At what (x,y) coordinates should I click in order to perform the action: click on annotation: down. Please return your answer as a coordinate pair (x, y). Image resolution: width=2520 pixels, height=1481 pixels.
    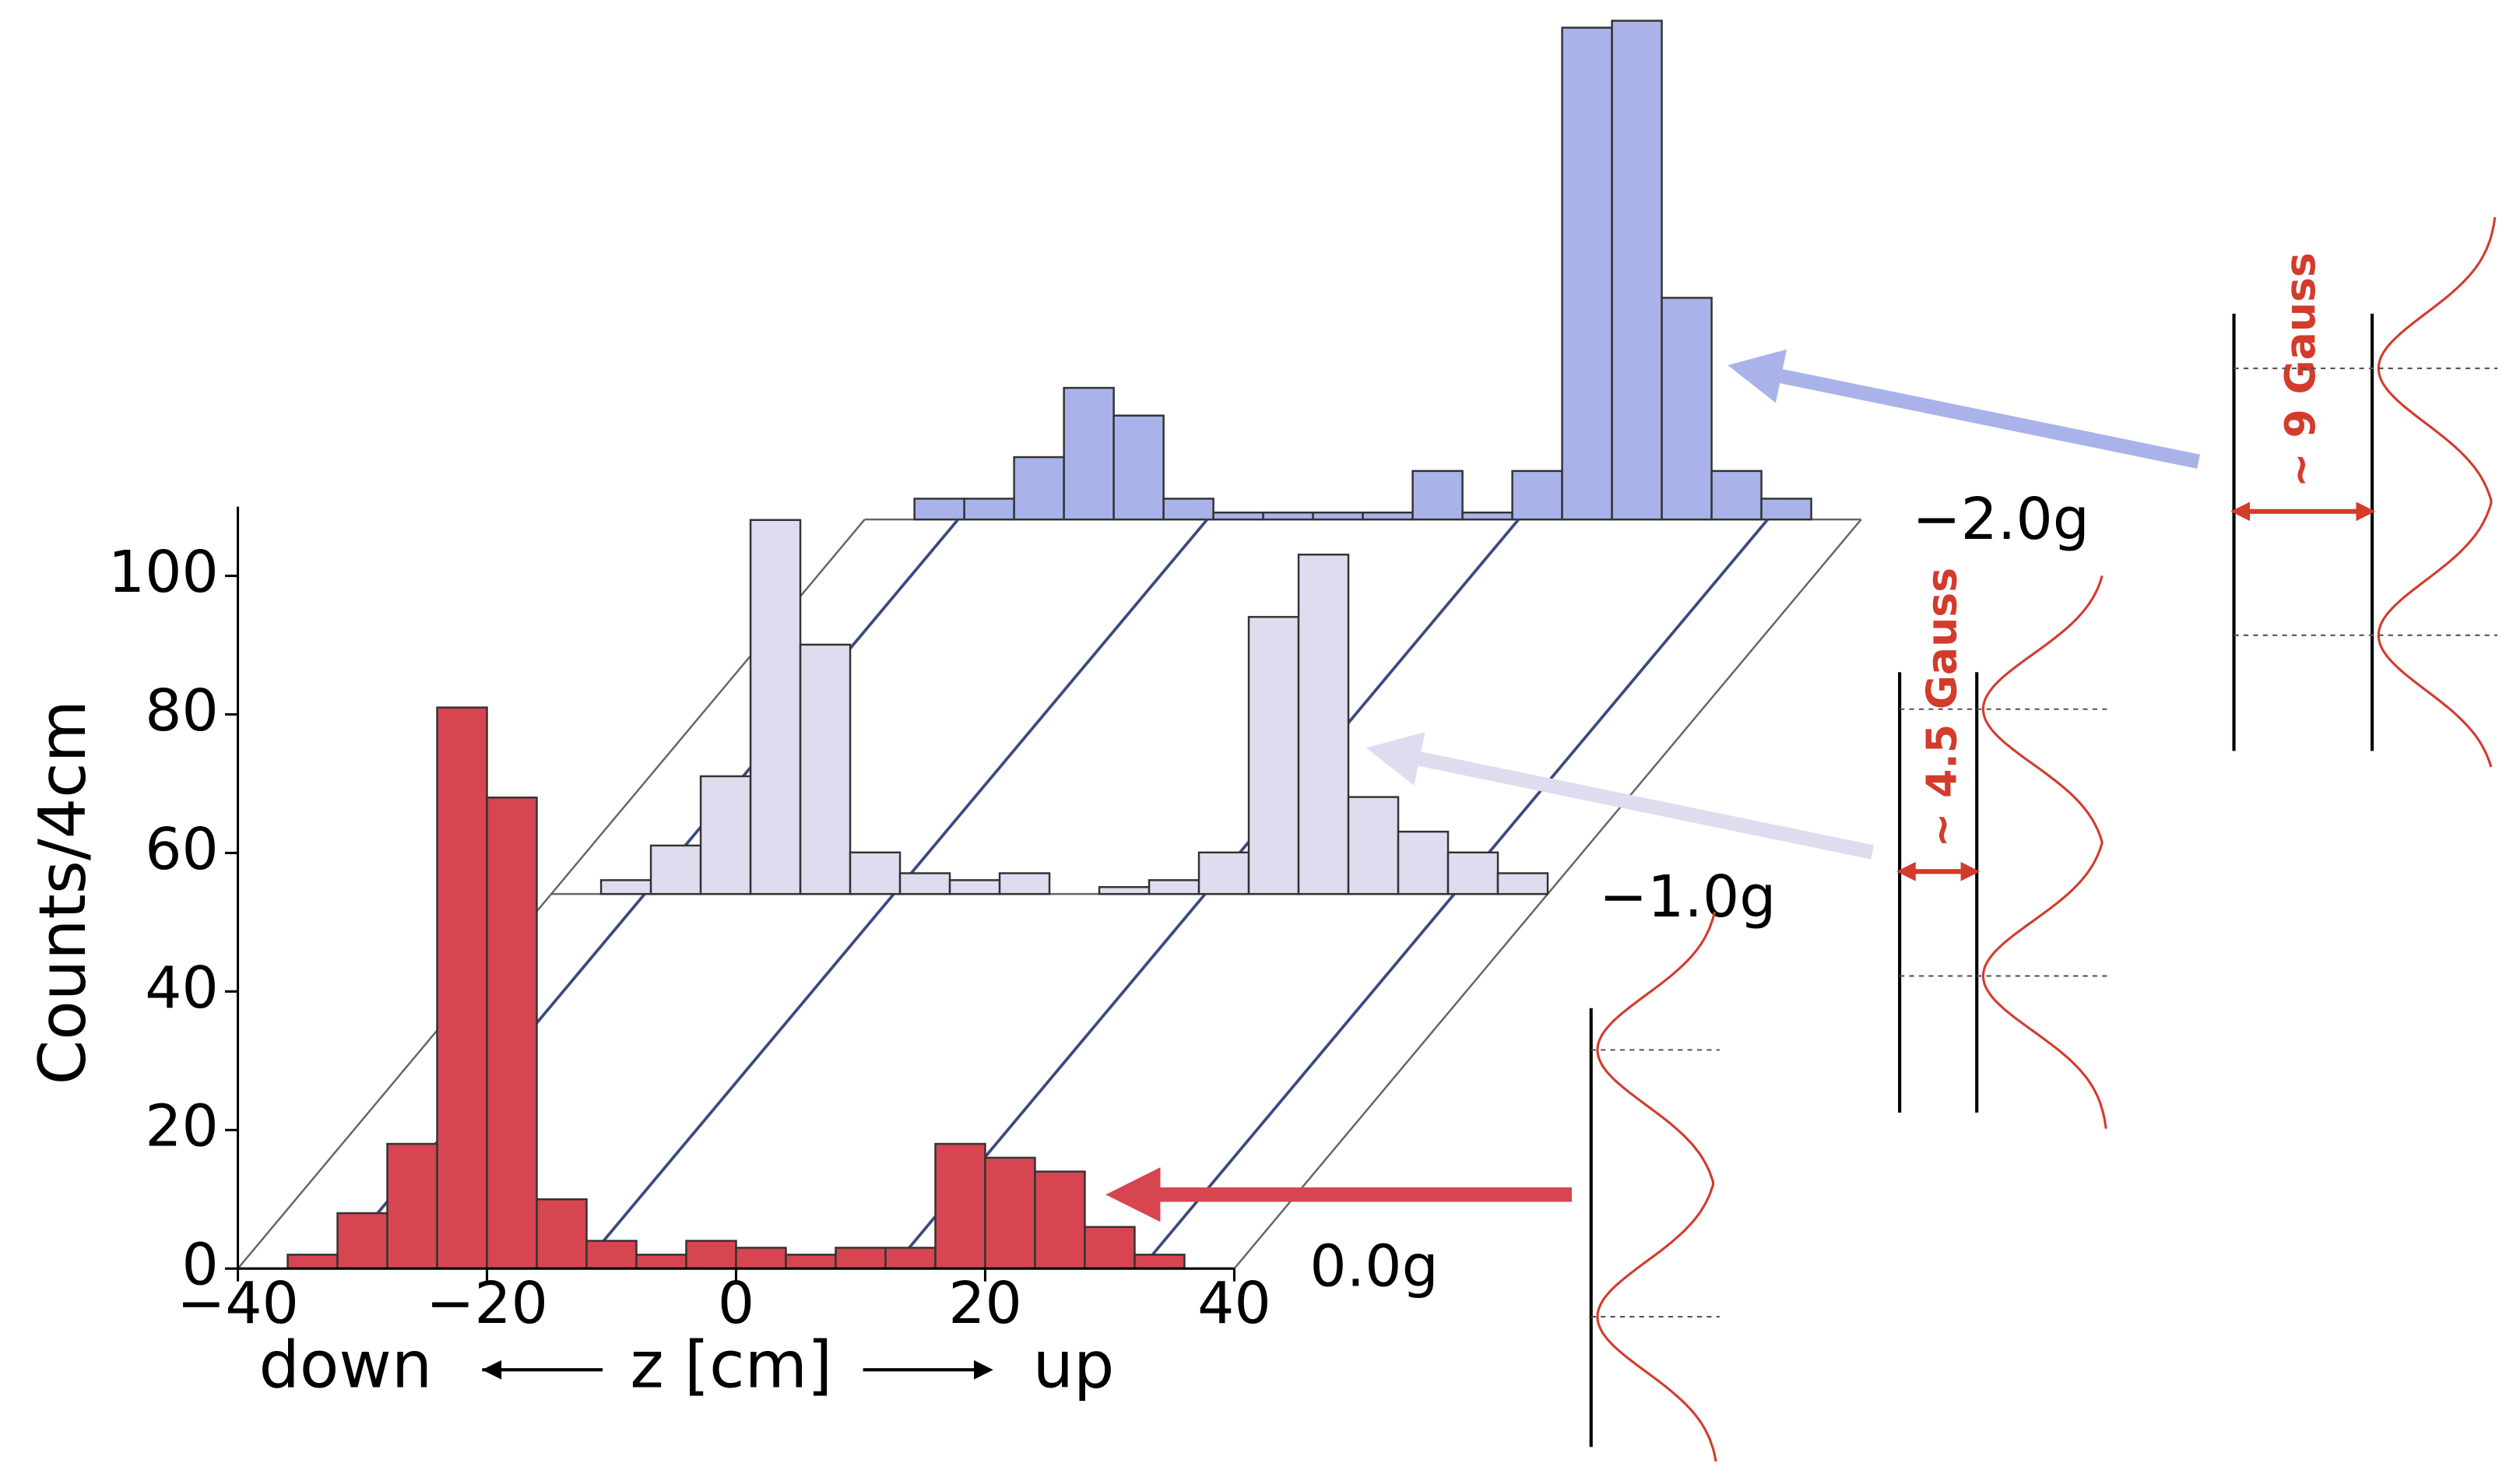
    Looking at the image, I should click on (345, 1366).